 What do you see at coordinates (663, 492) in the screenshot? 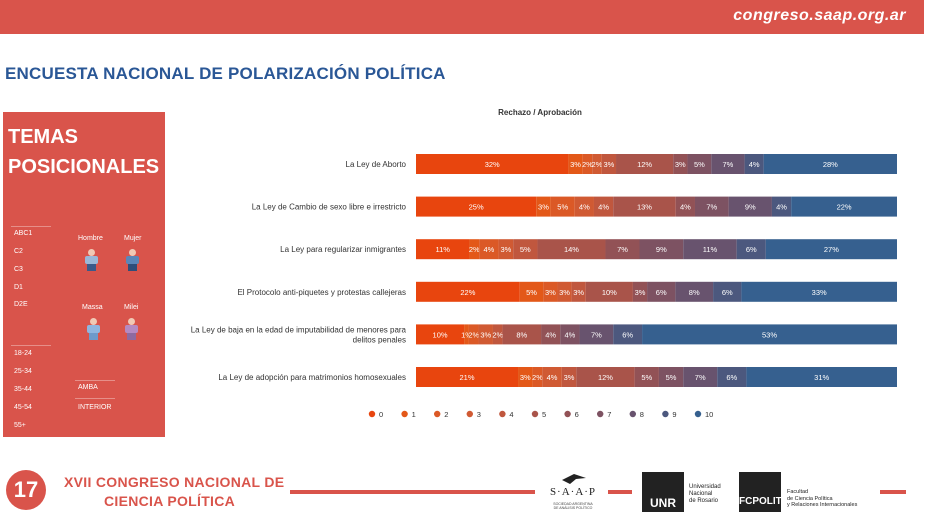
I see `unr-logo: UNR` at bounding box center [663, 492].